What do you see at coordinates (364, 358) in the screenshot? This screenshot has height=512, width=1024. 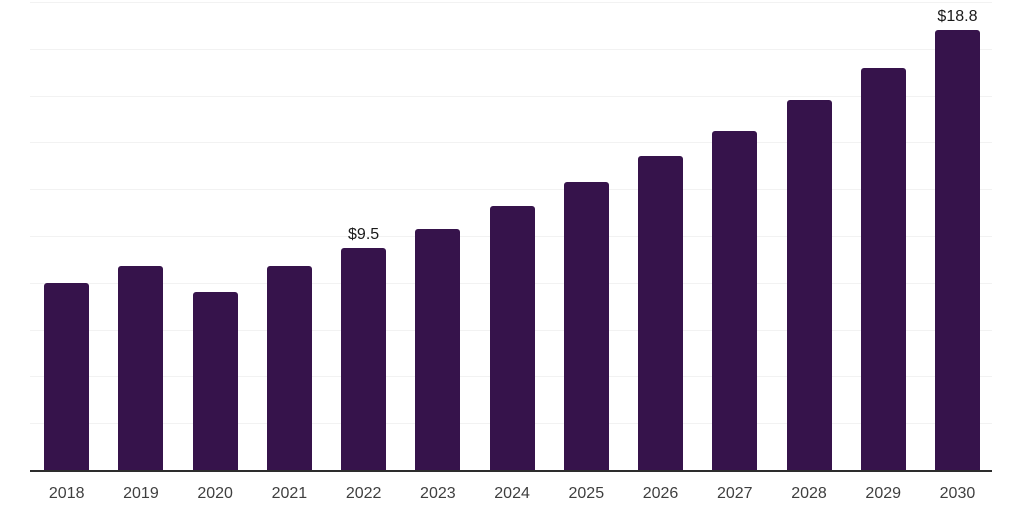 I see `bar-2022` at bounding box center [364, 358].